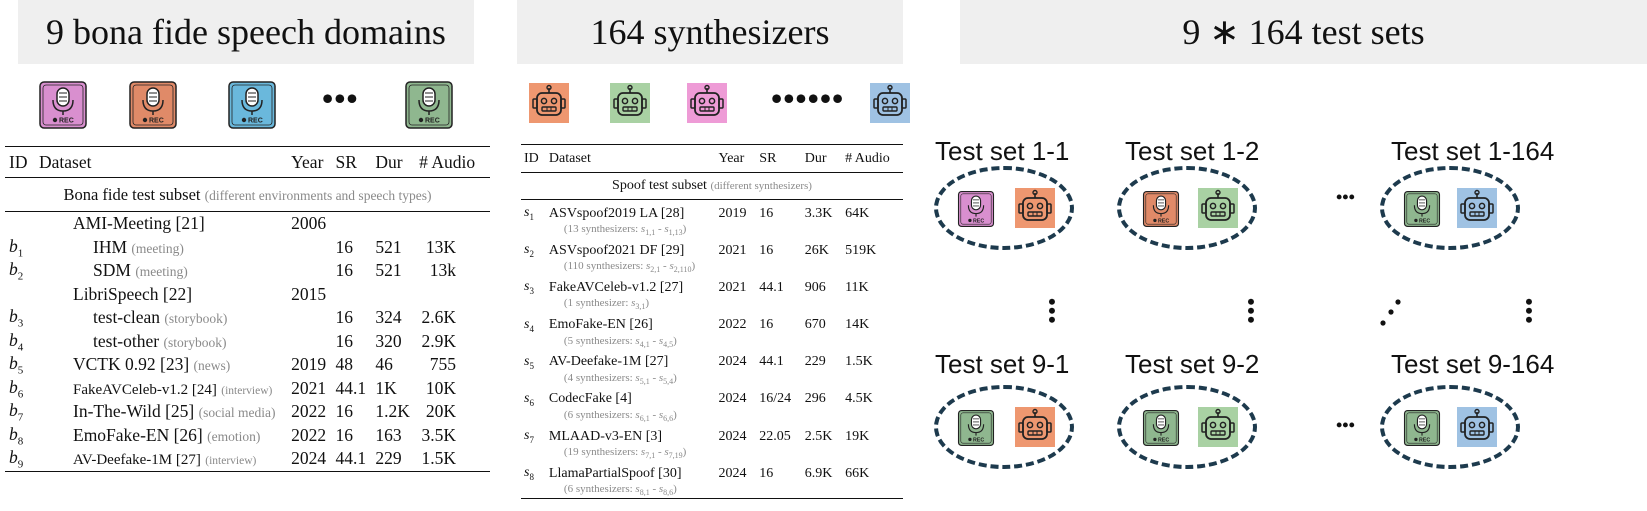 Image resolution: width=1647 pixels, height=511 pixels. What do you see at coordinates (857, 287) in the screenshot?
I see `row-audio: 11K` at bounding box center [857, 287].